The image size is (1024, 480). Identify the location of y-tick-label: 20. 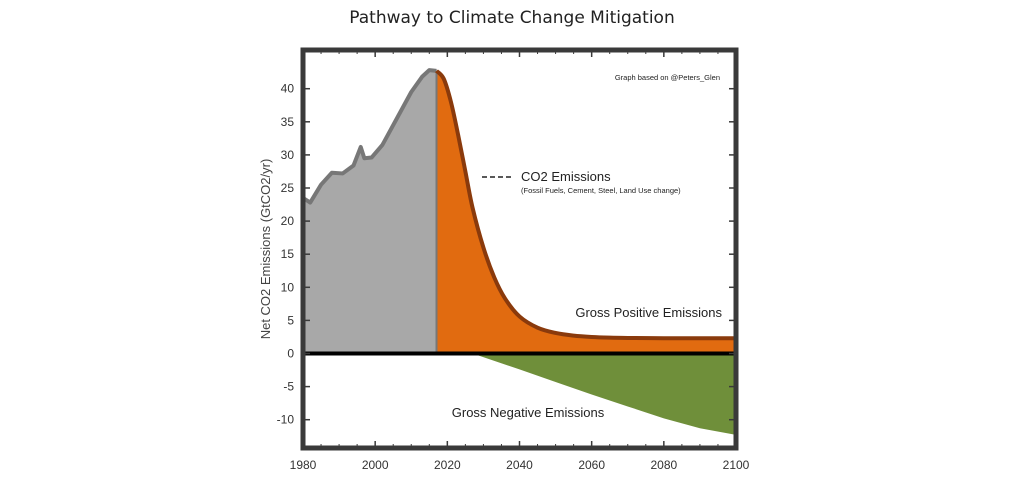
(288, 221).